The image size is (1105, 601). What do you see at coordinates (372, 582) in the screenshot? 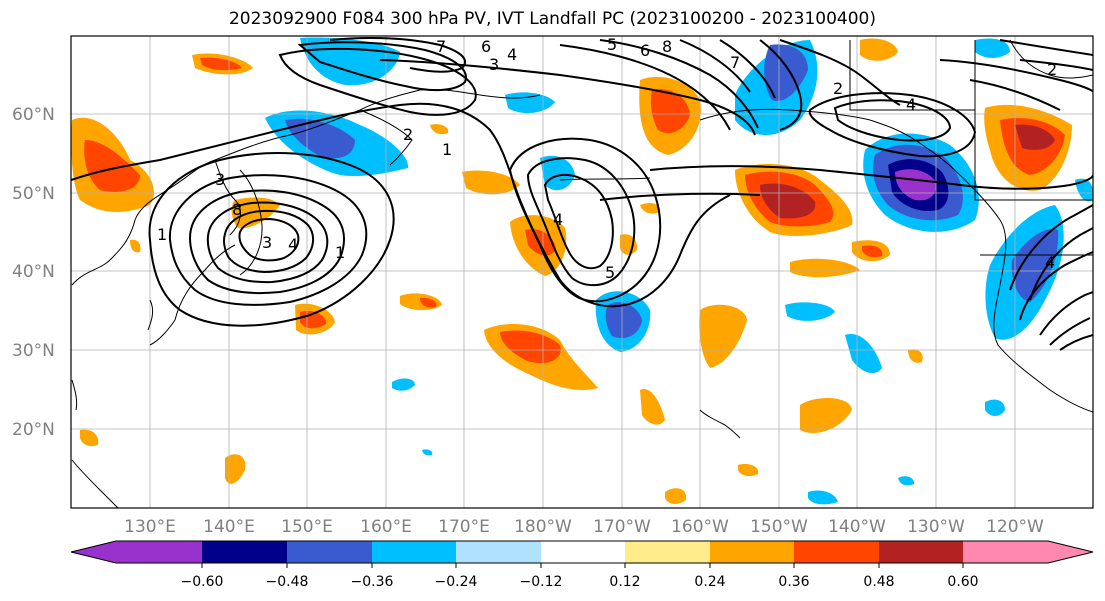
I see `colorbar-tick-label: −0.36` at bounding box center [372, 582].